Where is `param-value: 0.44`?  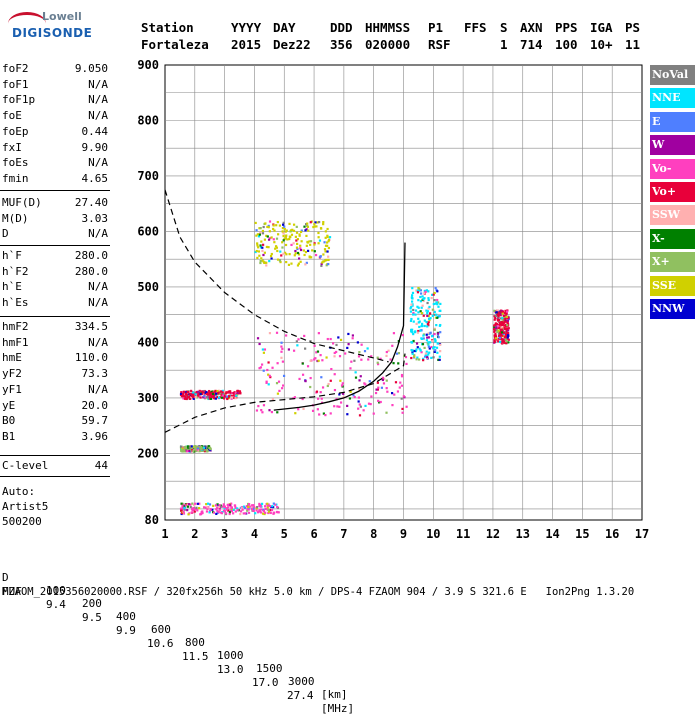
param-value: 0.44 is located at coordinates (95, 131).